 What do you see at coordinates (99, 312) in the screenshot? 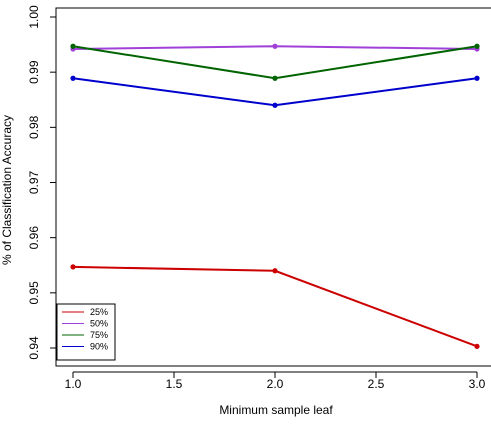
I see `legend-label: 25%` at bounding box center [99, 312].